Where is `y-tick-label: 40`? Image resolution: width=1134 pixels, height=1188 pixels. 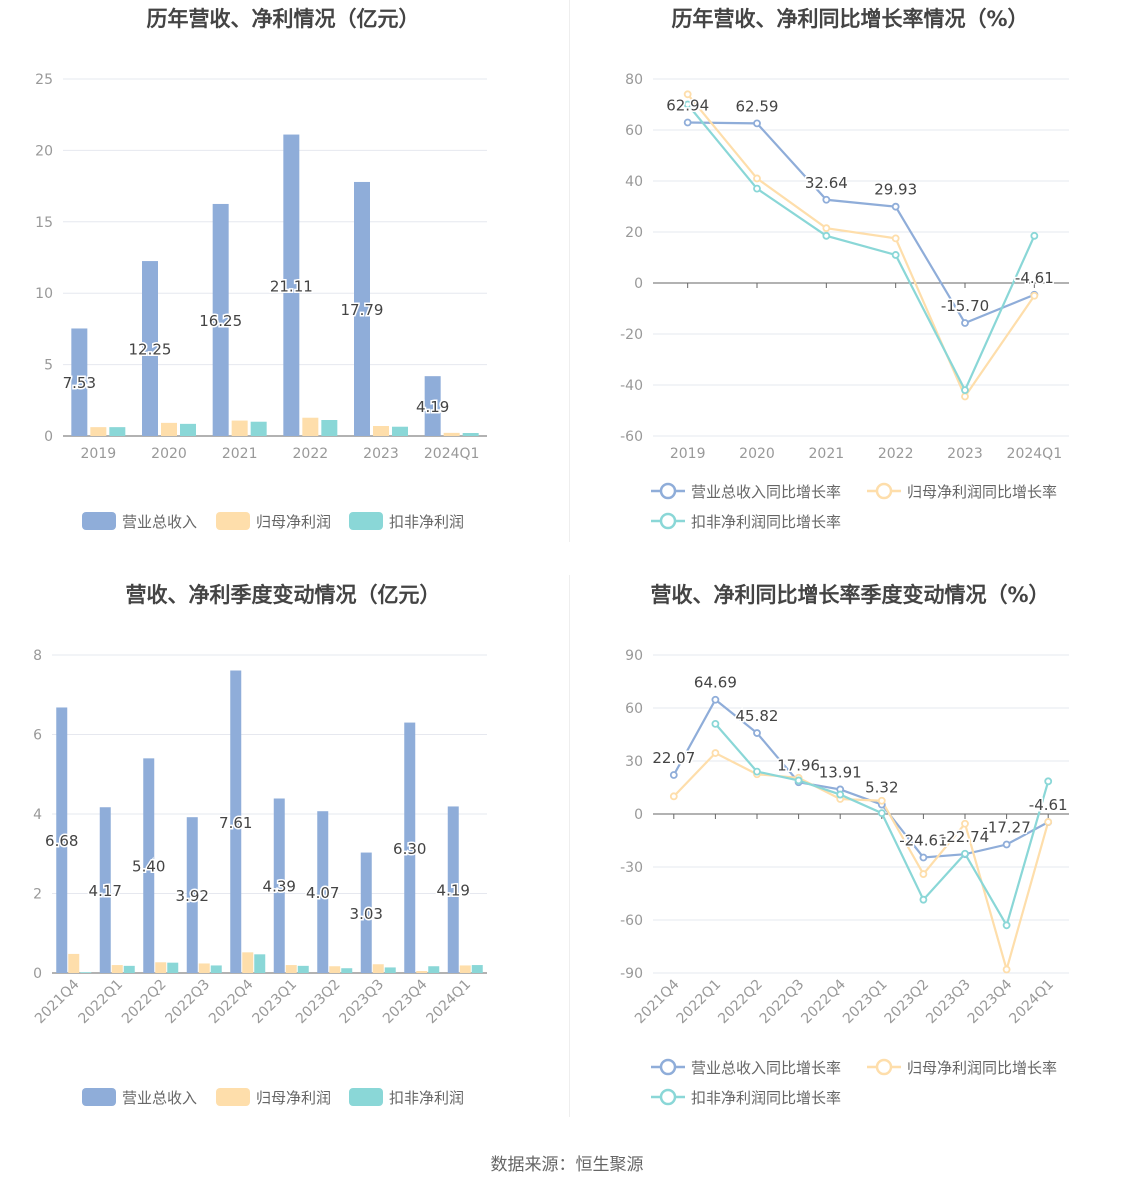
y-tick-label: 40 is located at coordinates (634, 182).